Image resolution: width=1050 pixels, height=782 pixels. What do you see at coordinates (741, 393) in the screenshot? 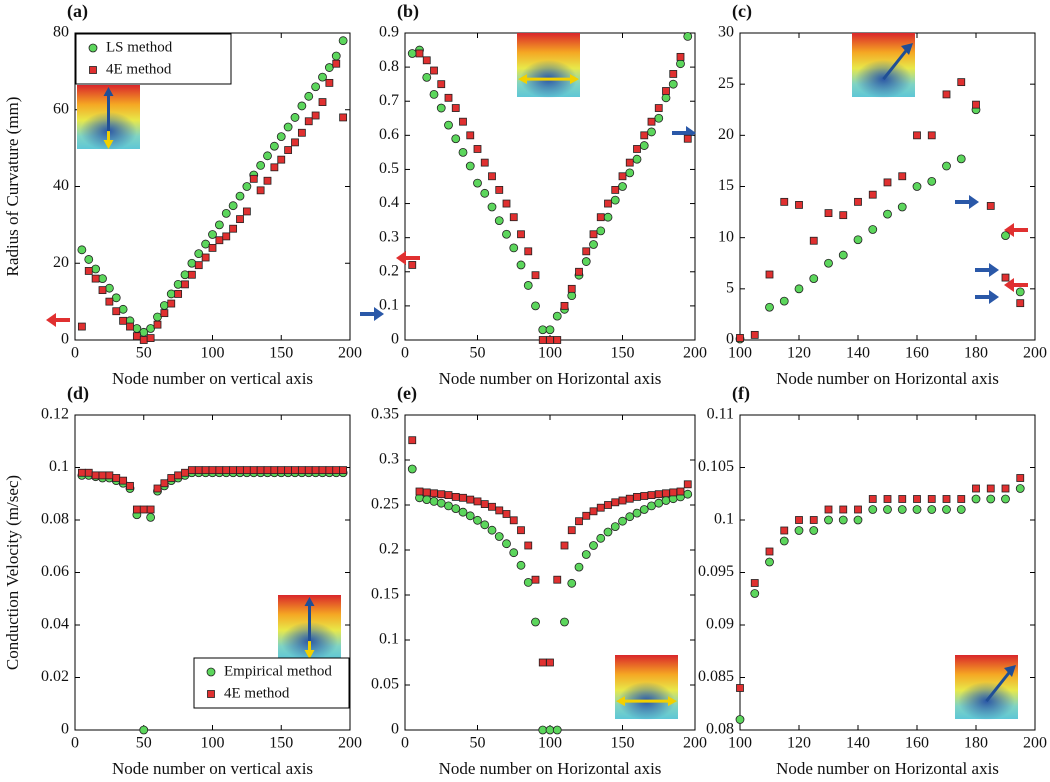
I see `panel-title: (f)` at bounding box center [741, 393].